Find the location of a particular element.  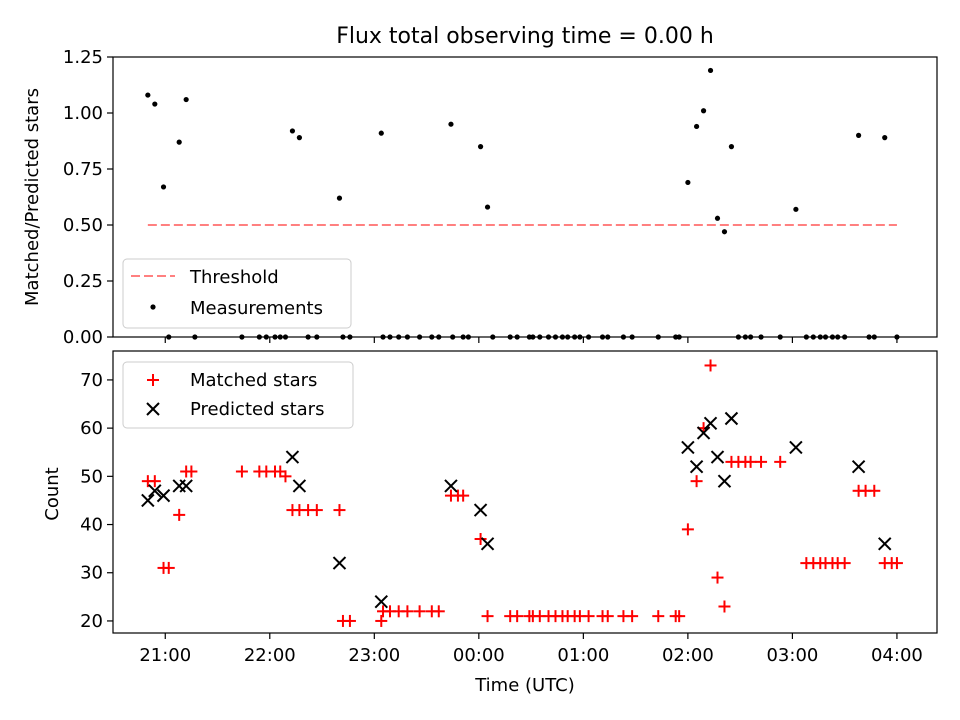

legend-matched-swatch is located at coordinates (153, 380).